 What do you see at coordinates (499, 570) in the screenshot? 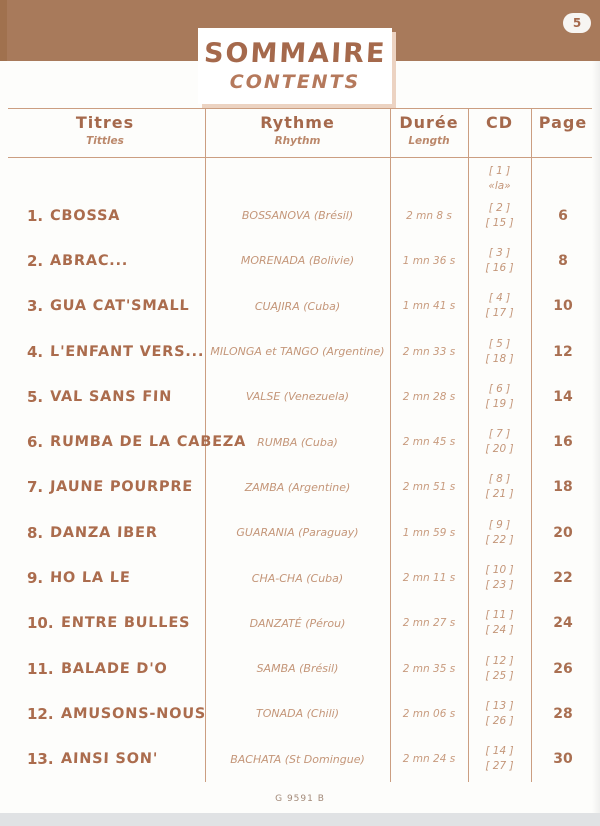
I see `row-cd-track-1: [ 10 ]` at bounding box center [499, 570].